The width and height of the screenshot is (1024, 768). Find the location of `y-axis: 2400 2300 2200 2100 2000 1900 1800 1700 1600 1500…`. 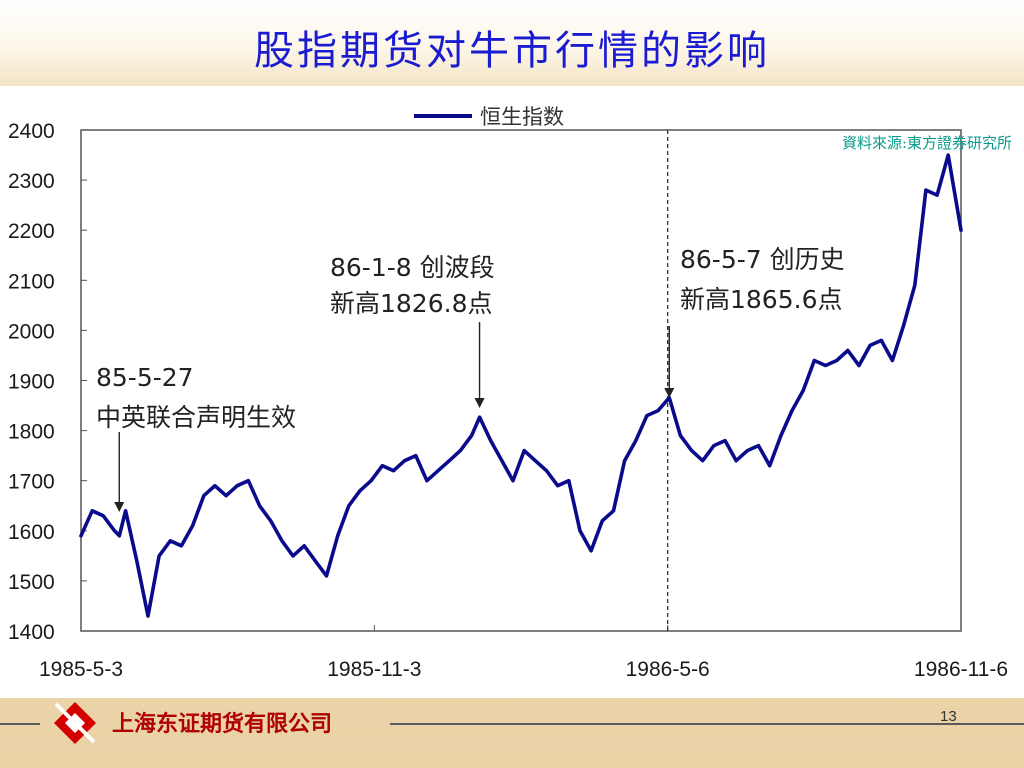

y-axis: 2400 2300 2200 2100 2000 1900 1800 1700 1600 1500… is located at coordinates (47, 382).